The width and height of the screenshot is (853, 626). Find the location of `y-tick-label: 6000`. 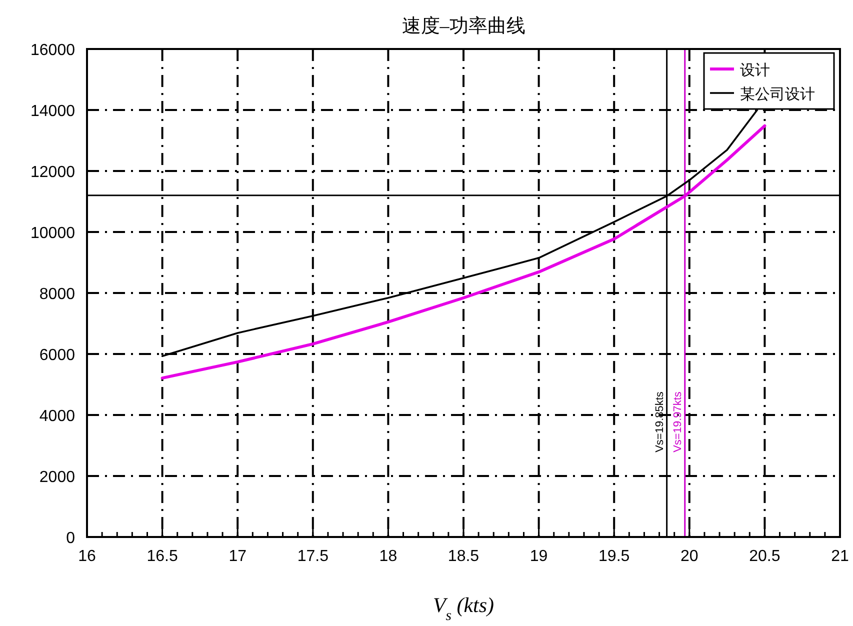

y-tick-label: 6000 is located at coordinates (57, 355).